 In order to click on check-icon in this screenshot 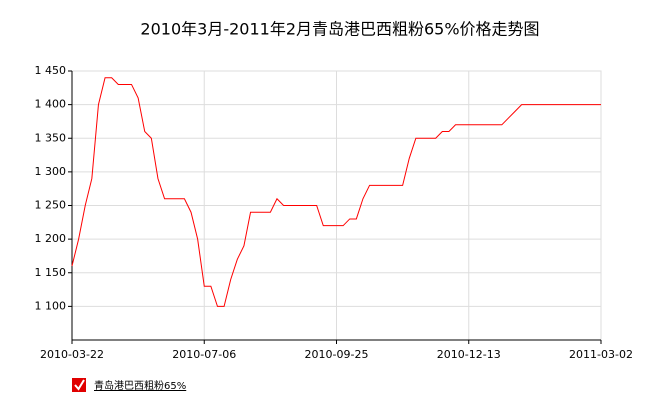, I will do `click(79, 385)`.